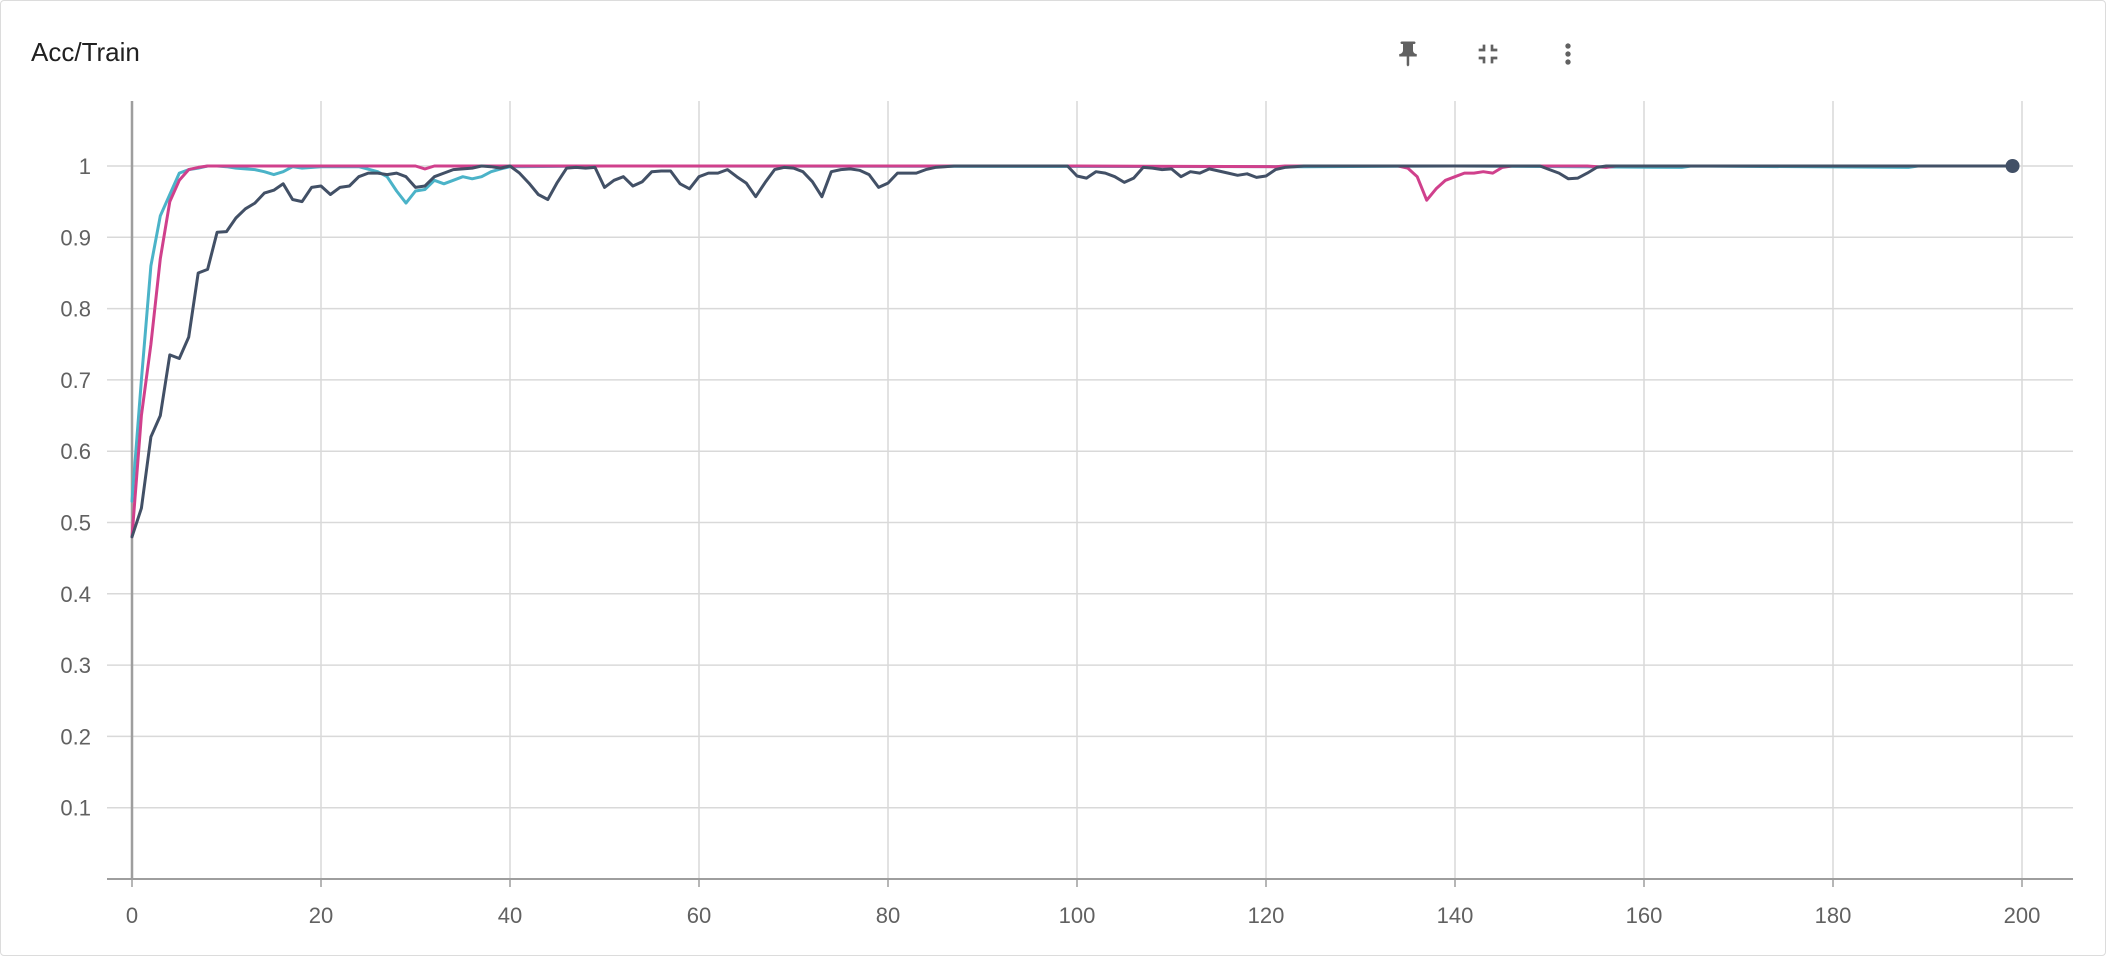 Image resolution: width=2108 pixels, height=958 pixels. I want to click on x-tick-label: 180, so click(1833, 915).